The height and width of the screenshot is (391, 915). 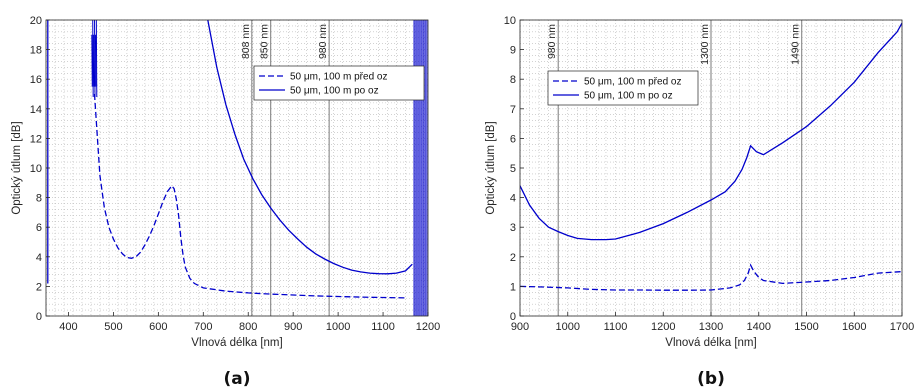 I want to click on y-tick-label: 14, so click(x=36, y=110).